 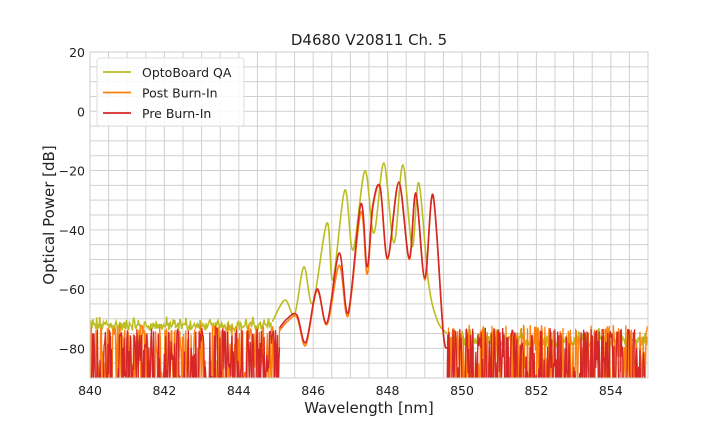 I want to click on legend-label: OptoBoard QA, so click(x=187, y=72).